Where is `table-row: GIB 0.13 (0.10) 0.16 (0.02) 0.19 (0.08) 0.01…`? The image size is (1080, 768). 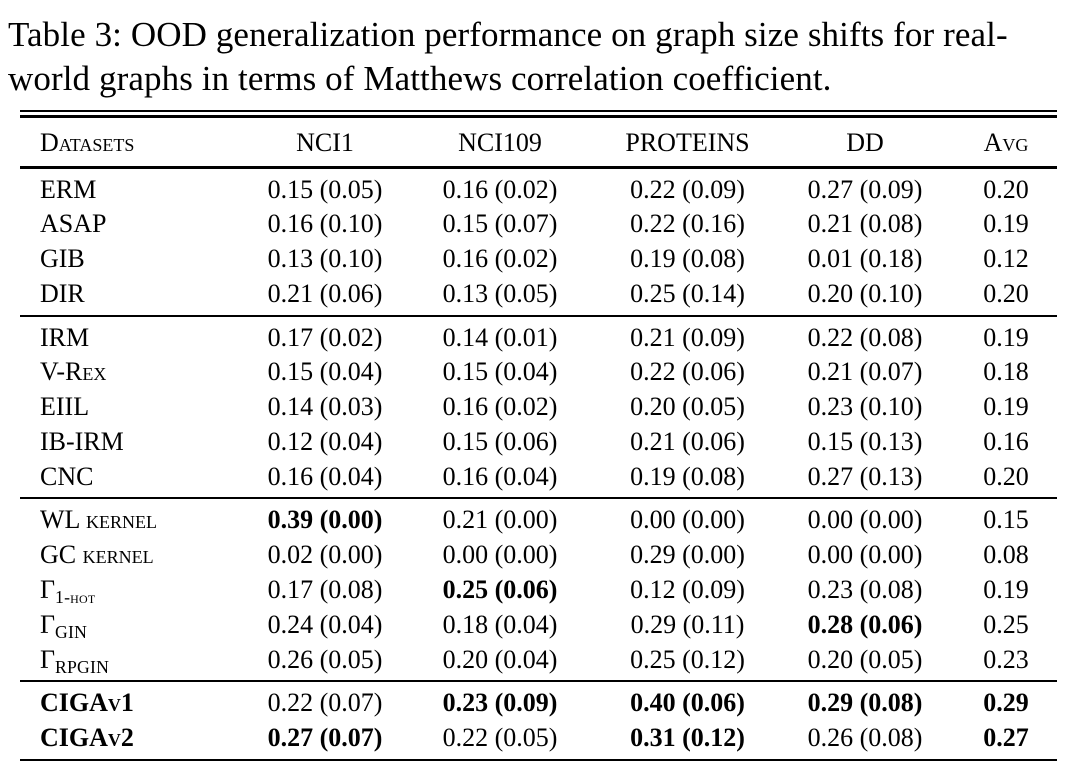 table-row: GIB 0.13 (0.10) 0.16 (0.02) 0.19 (0.08) 0.01… is located at coordinates (538, 259).